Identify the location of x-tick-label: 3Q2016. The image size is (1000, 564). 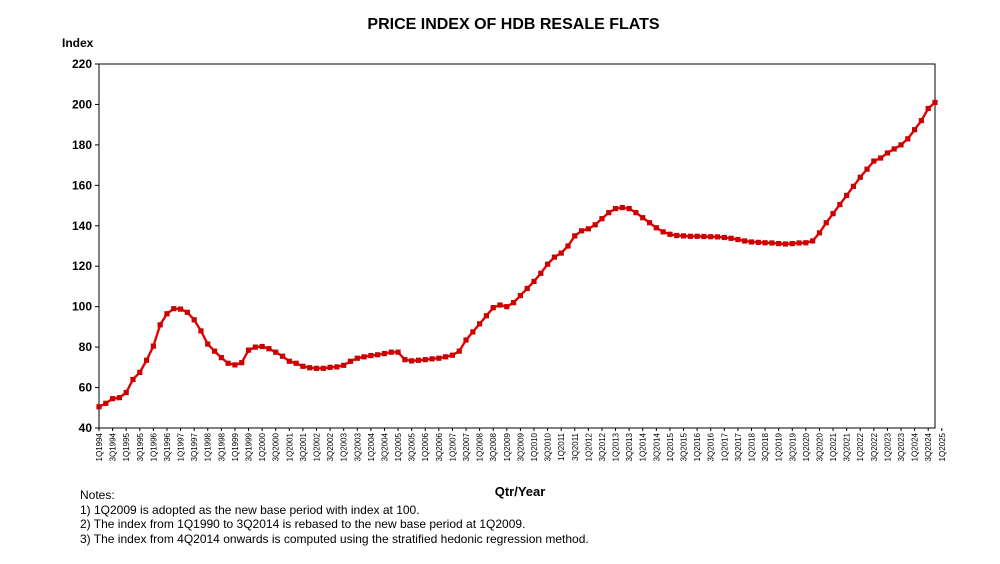
(711, 446).